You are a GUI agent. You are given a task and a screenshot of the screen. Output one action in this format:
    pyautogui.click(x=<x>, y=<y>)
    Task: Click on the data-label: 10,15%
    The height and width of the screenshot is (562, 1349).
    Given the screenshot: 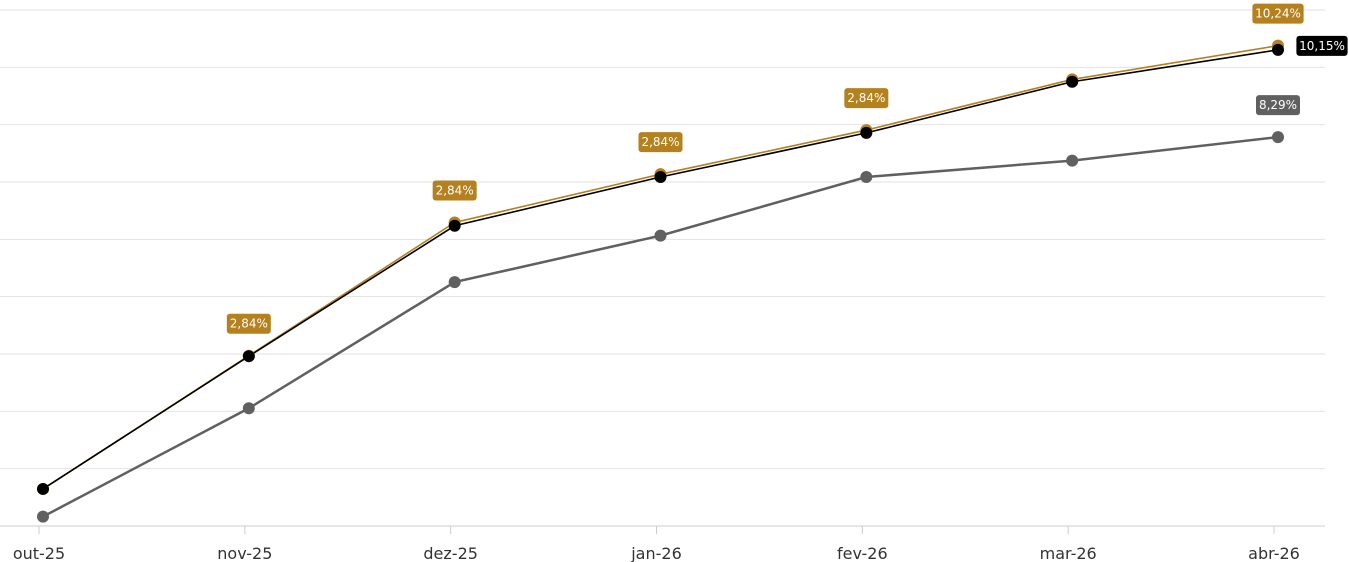 What is the action you would take?
    pyautogui.click(x=1322, y=45)
    